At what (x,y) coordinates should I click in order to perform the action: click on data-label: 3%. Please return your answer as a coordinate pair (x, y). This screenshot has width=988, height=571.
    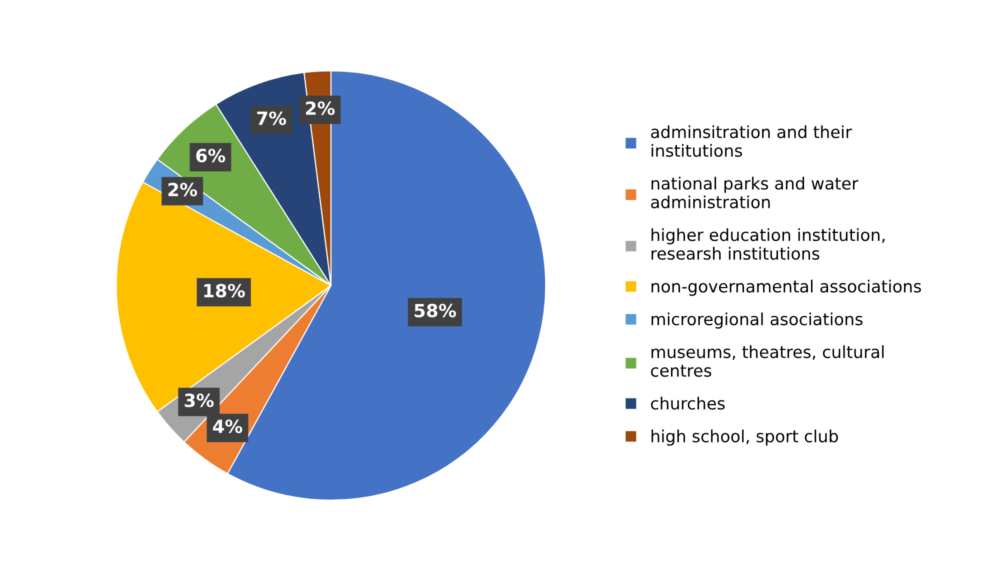
    Looking at the image, I should click on (199, 401).